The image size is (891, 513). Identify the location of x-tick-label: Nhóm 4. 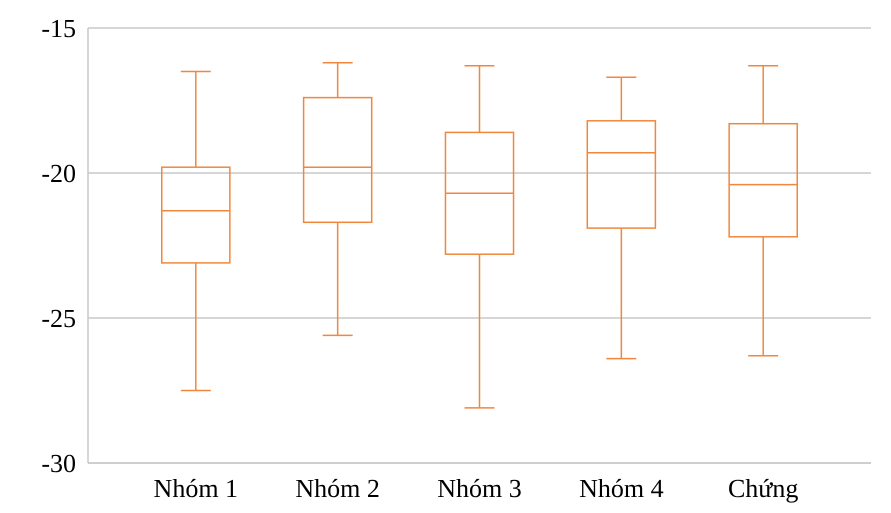
(621, 488).